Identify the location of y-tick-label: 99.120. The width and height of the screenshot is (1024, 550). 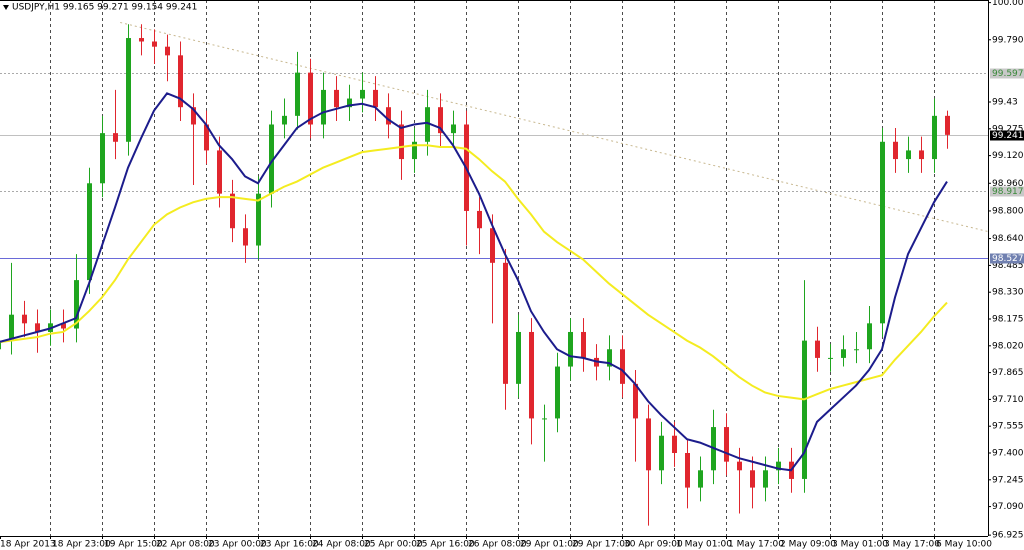
(1008, 156).